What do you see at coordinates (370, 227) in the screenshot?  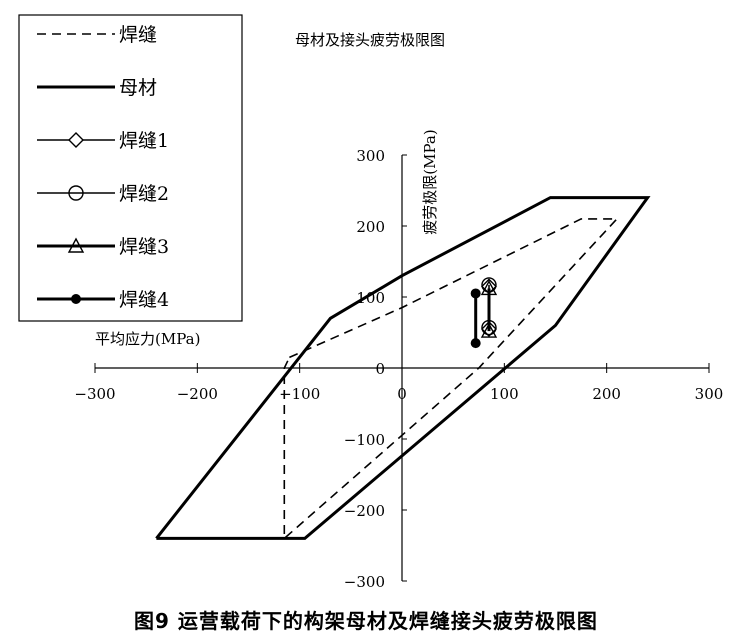 I see `y-tick-label: 200` at bounding box center [370, 227].